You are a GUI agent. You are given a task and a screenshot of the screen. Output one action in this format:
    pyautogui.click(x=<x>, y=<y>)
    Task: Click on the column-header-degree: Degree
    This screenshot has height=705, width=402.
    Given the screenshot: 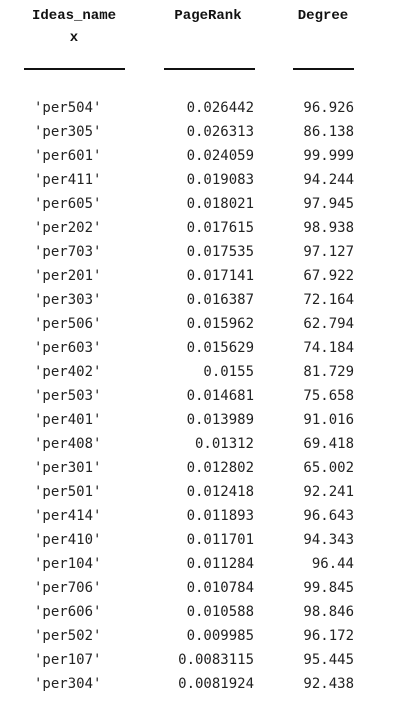 What is the action you would take?
    pyautogui.click(x=323, y=16)
    